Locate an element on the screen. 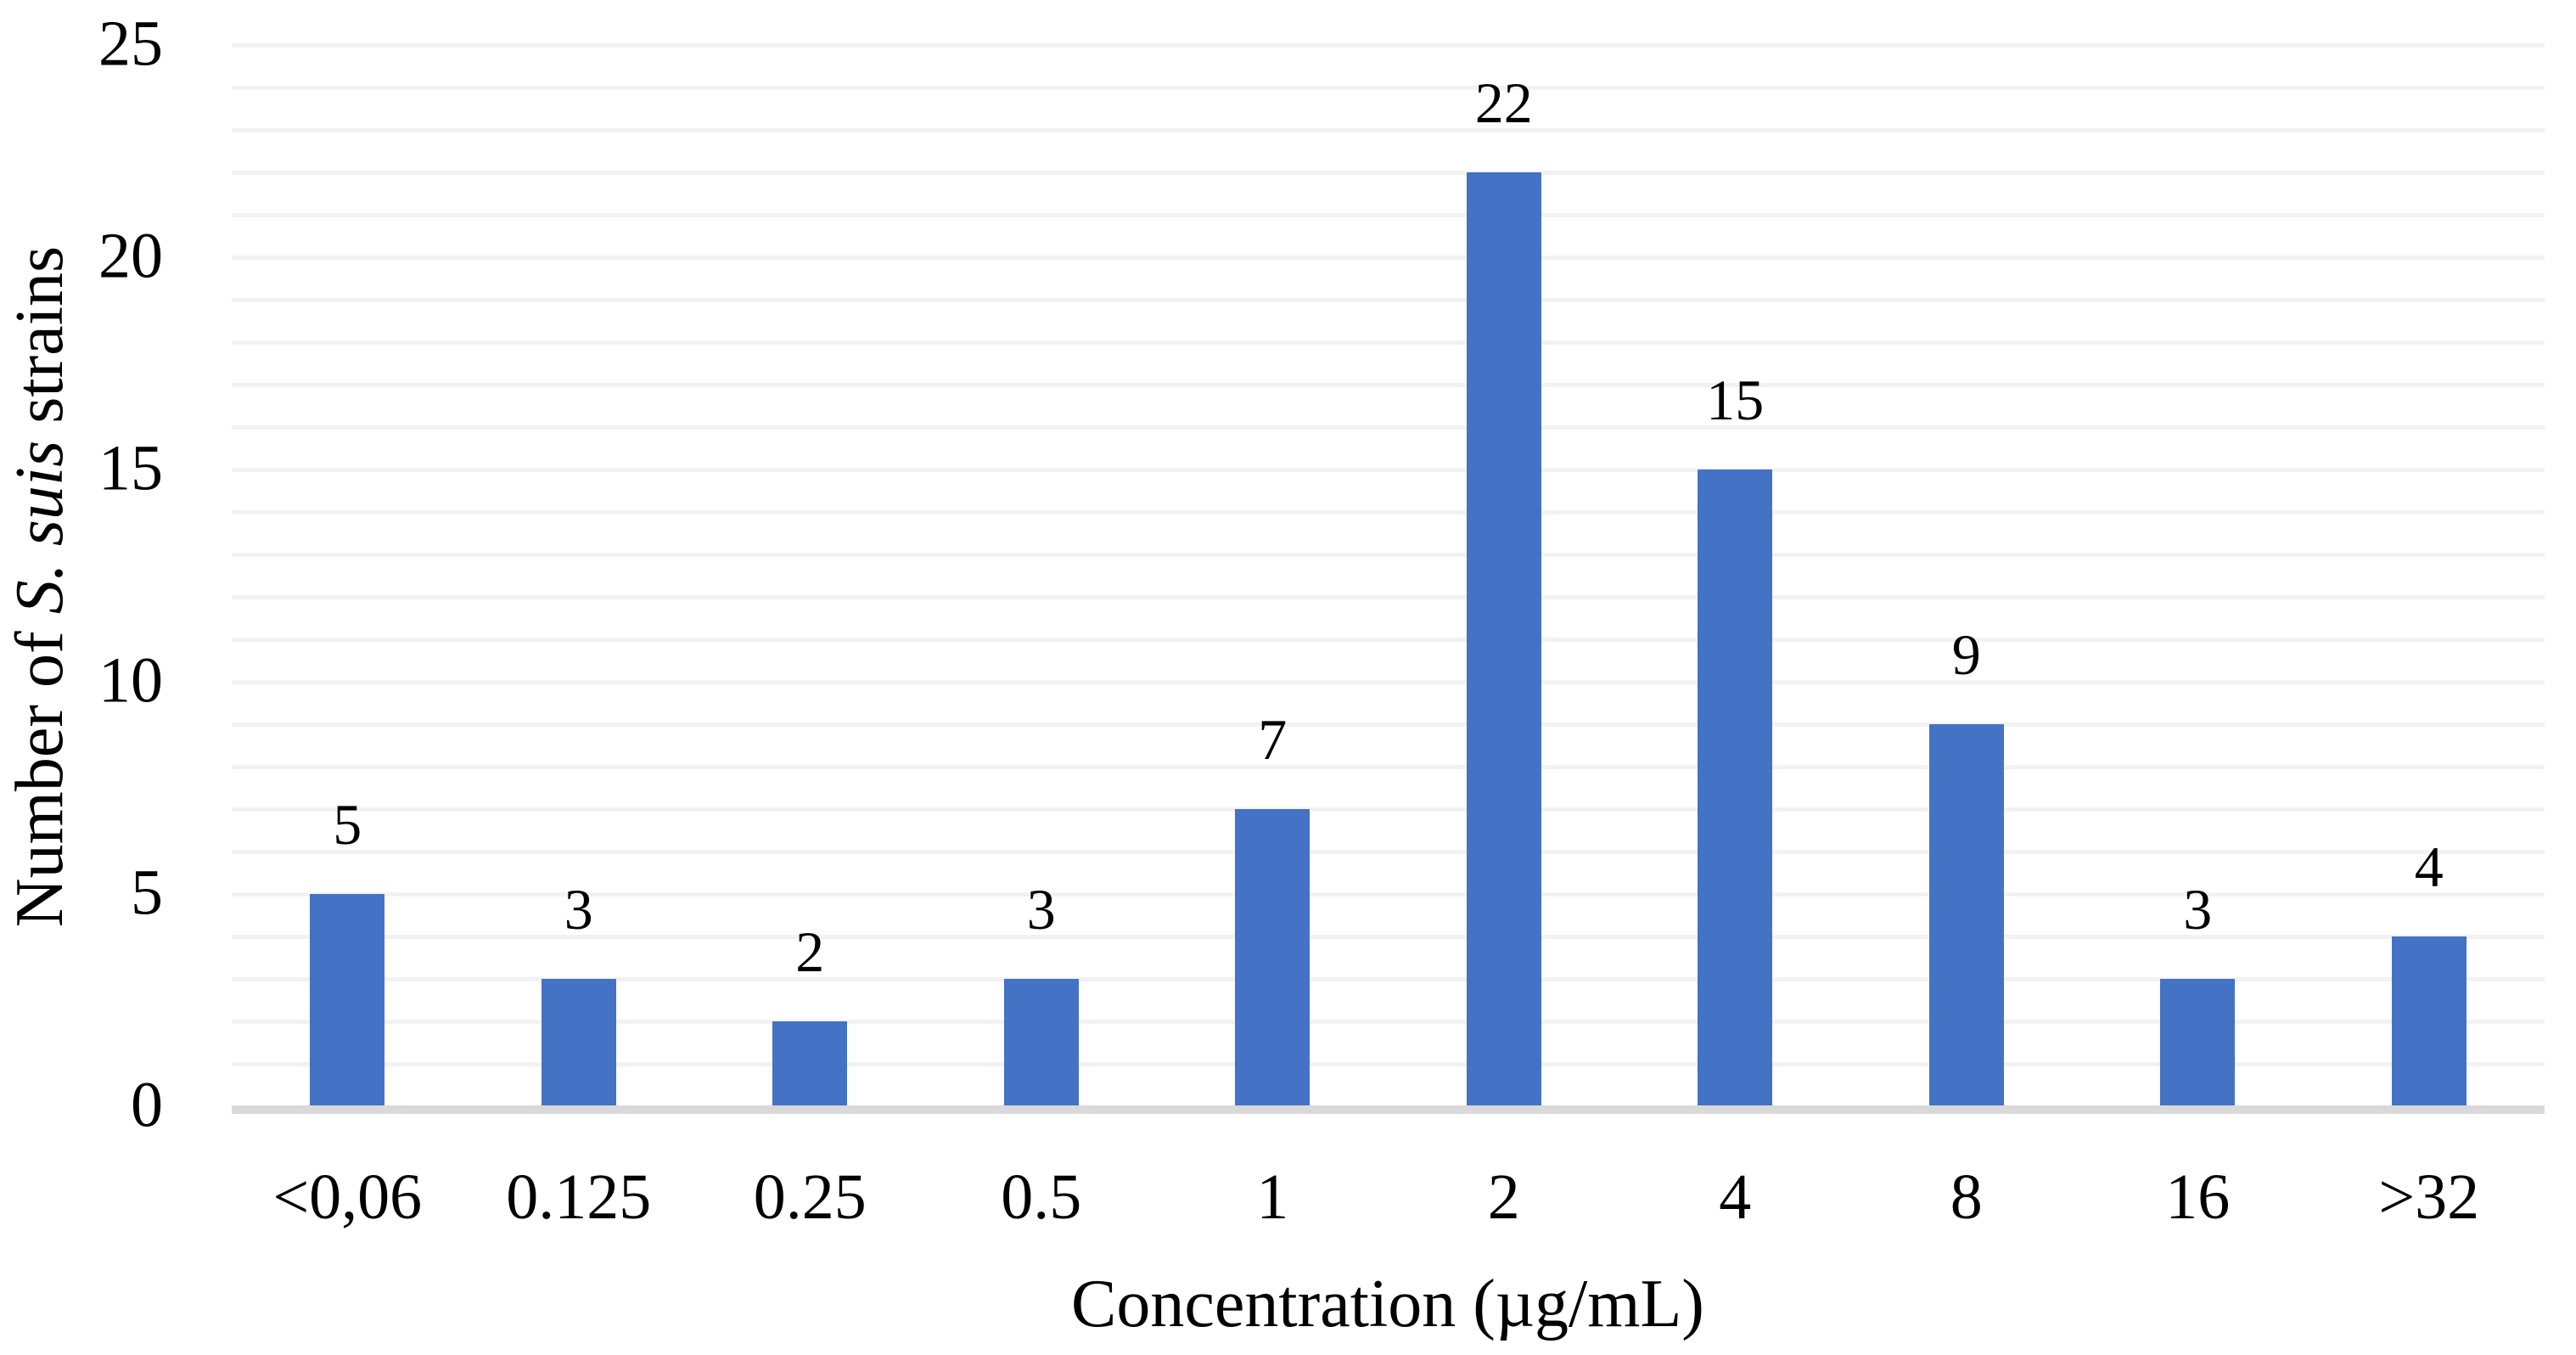 This screenshot has height=1355, width=2576. x-tick-label: 0.5 is located at coordinates (1041, 1197).